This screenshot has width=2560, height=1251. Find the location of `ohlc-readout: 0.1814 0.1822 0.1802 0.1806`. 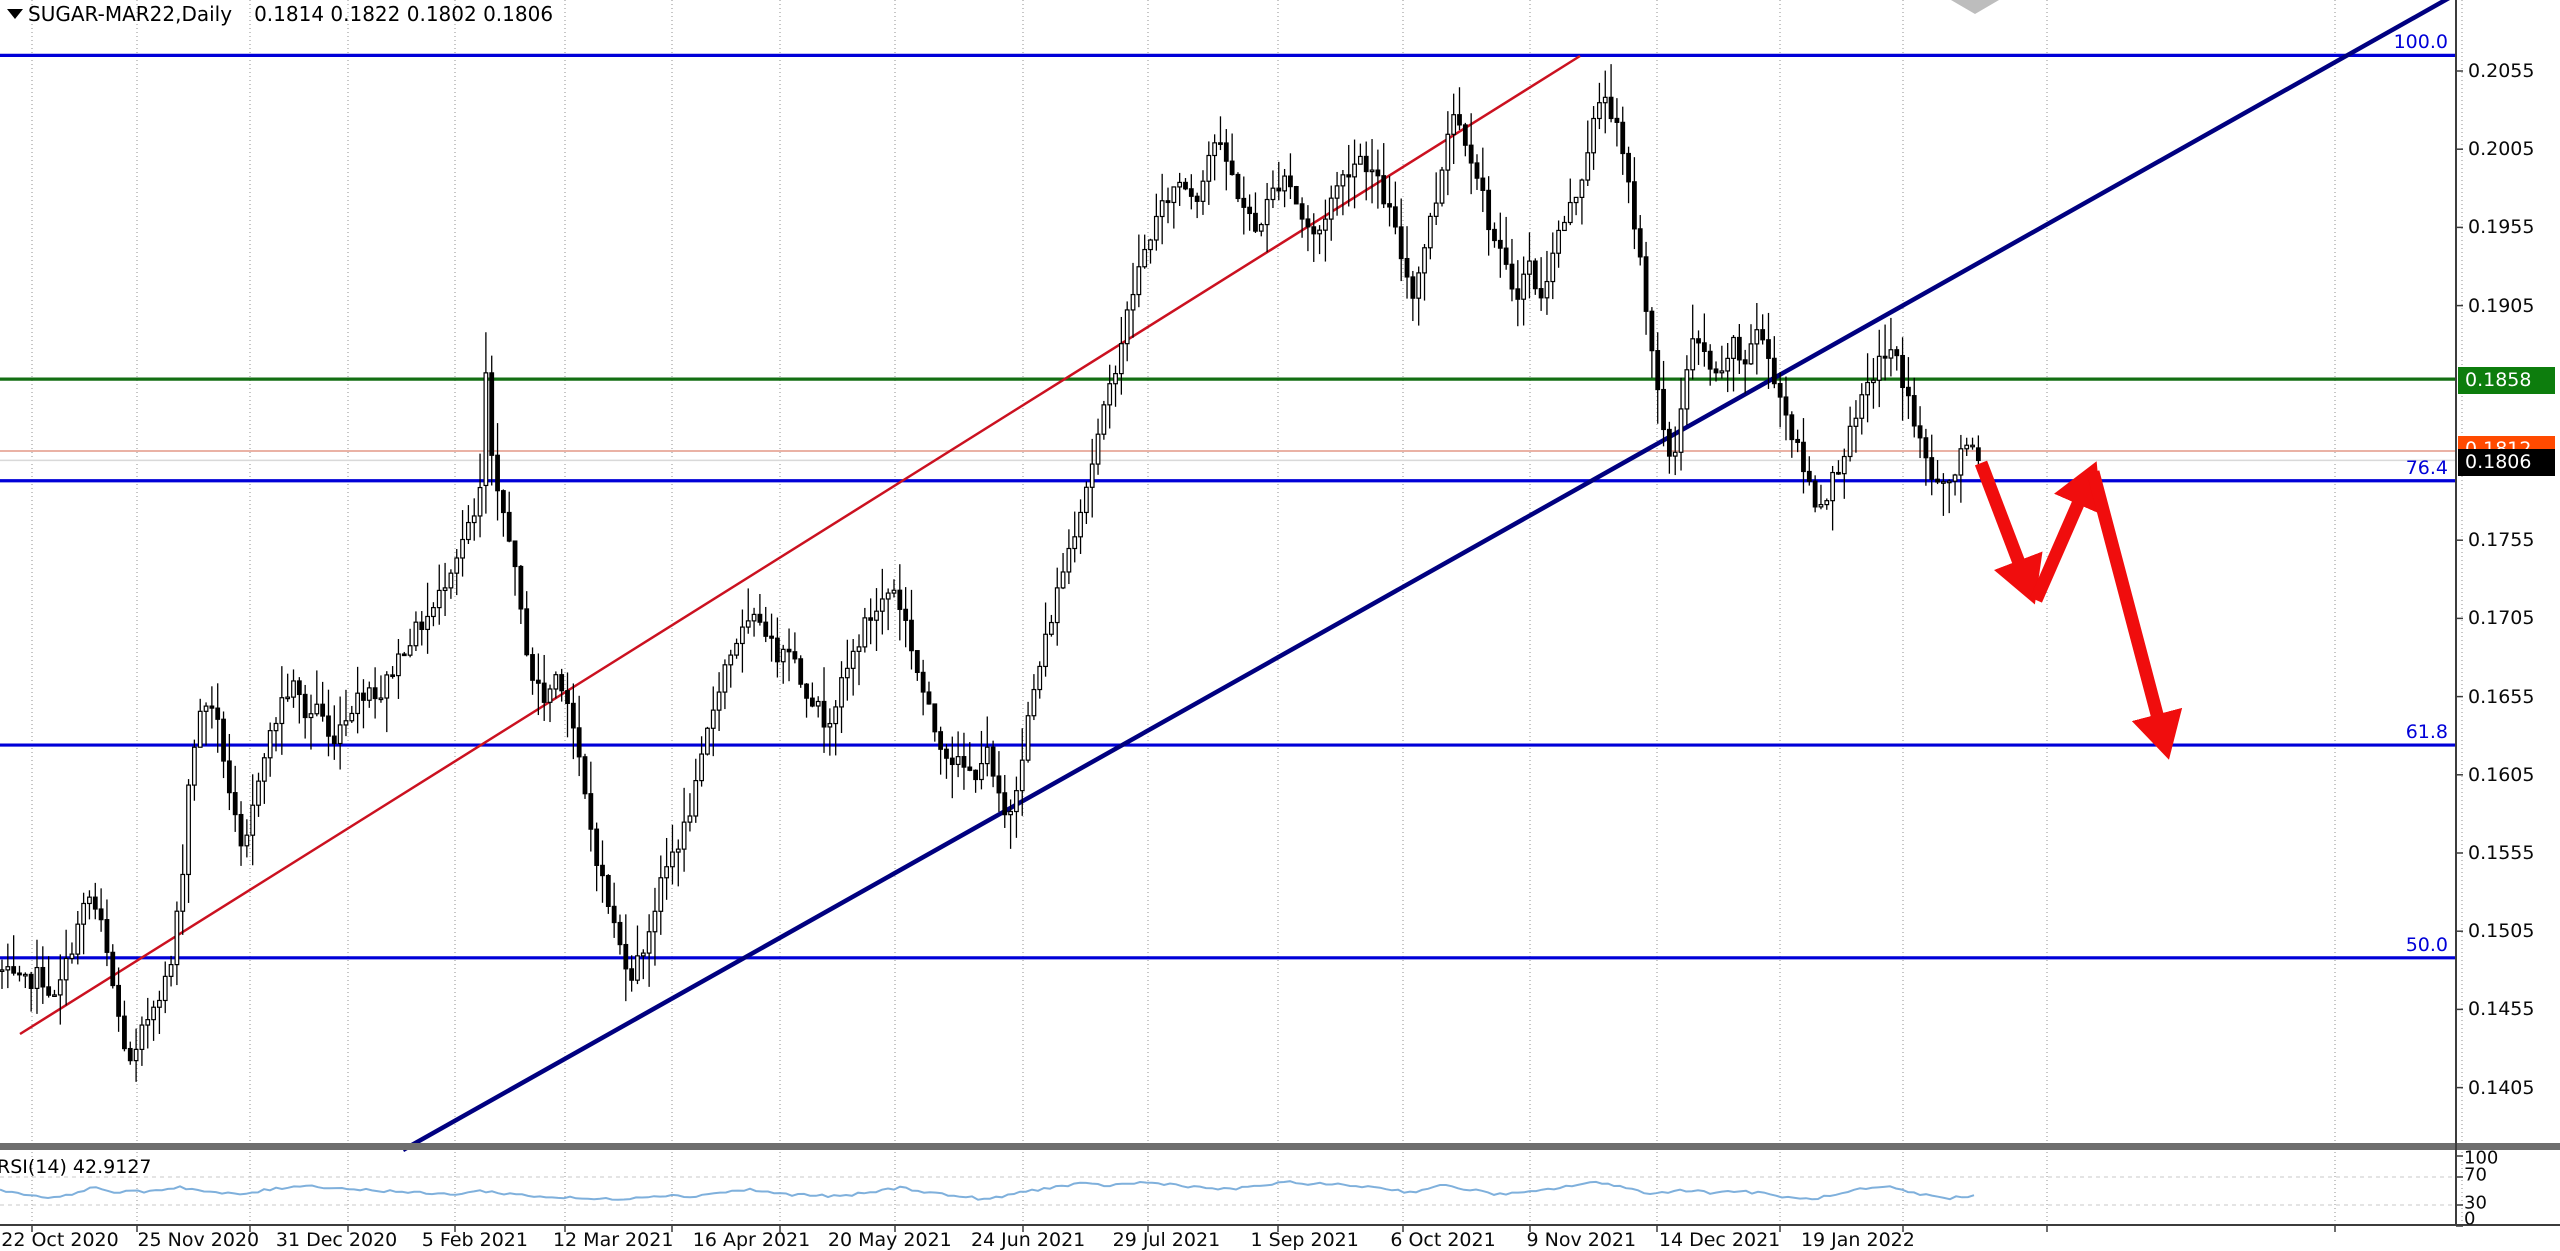

ohlc-readout: 0.1814 0.1822 0.1802 0.1806 is located at coordinates (404, 14).